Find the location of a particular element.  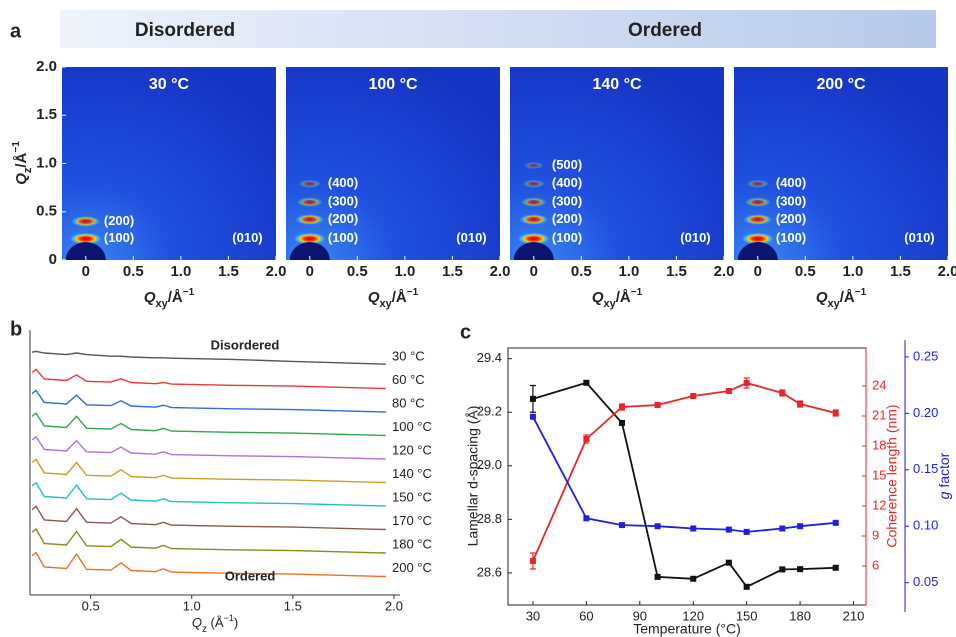

peak-label: (500) is located at coordinates (567, 164).